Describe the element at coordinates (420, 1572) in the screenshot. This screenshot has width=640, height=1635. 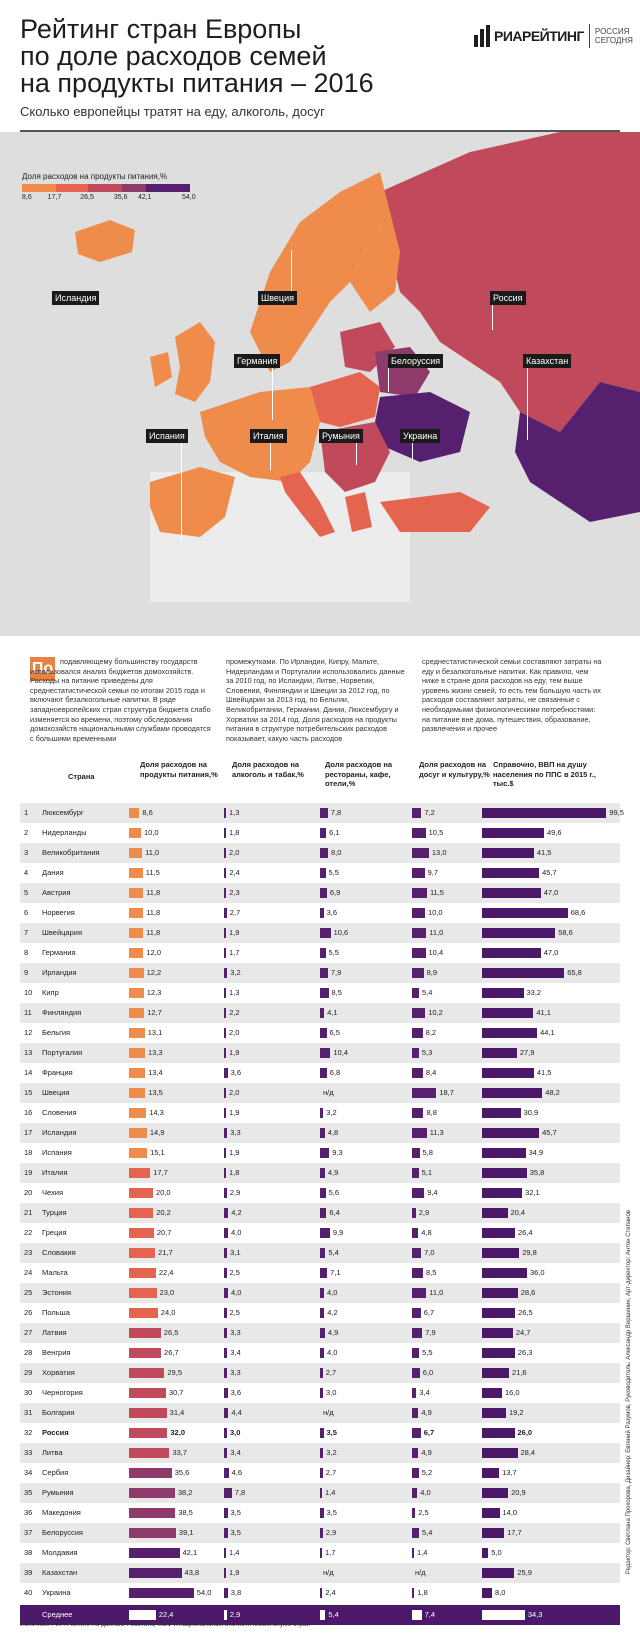
I see `value-leisure: н/д` at that location.